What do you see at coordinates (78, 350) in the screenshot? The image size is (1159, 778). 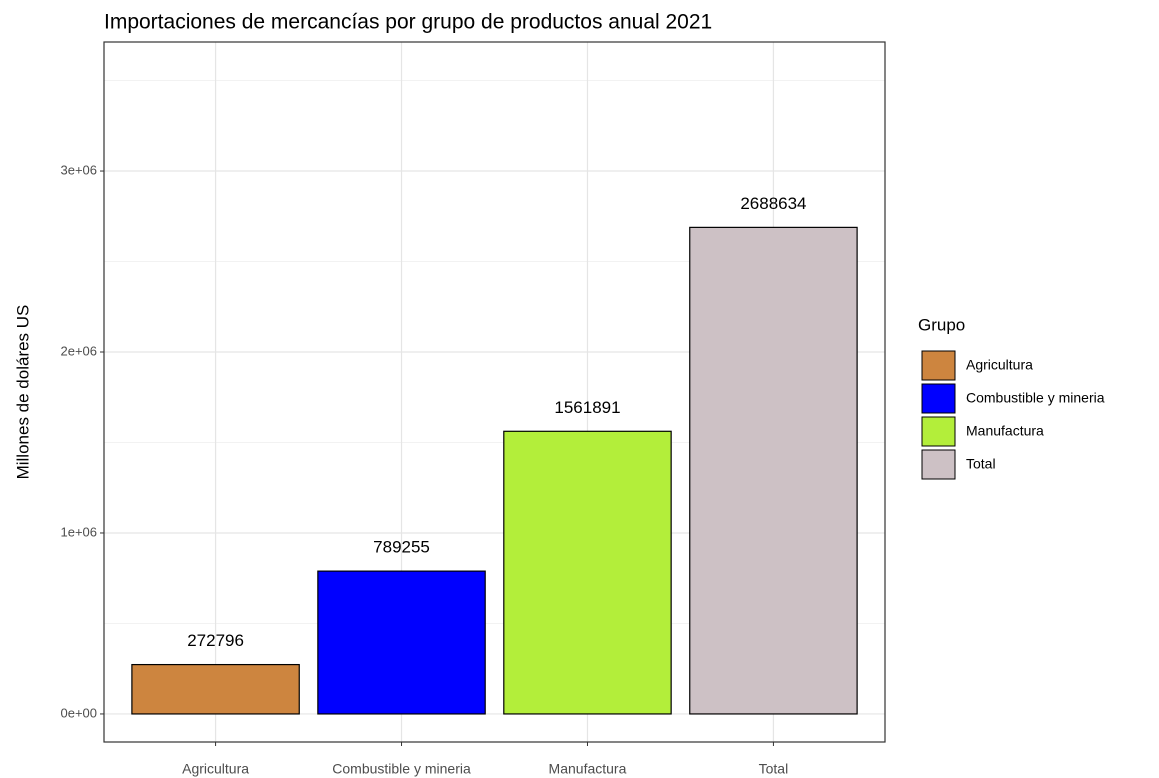 I see `y-tick-label: 2e+06` at bounding box center [78, 350].